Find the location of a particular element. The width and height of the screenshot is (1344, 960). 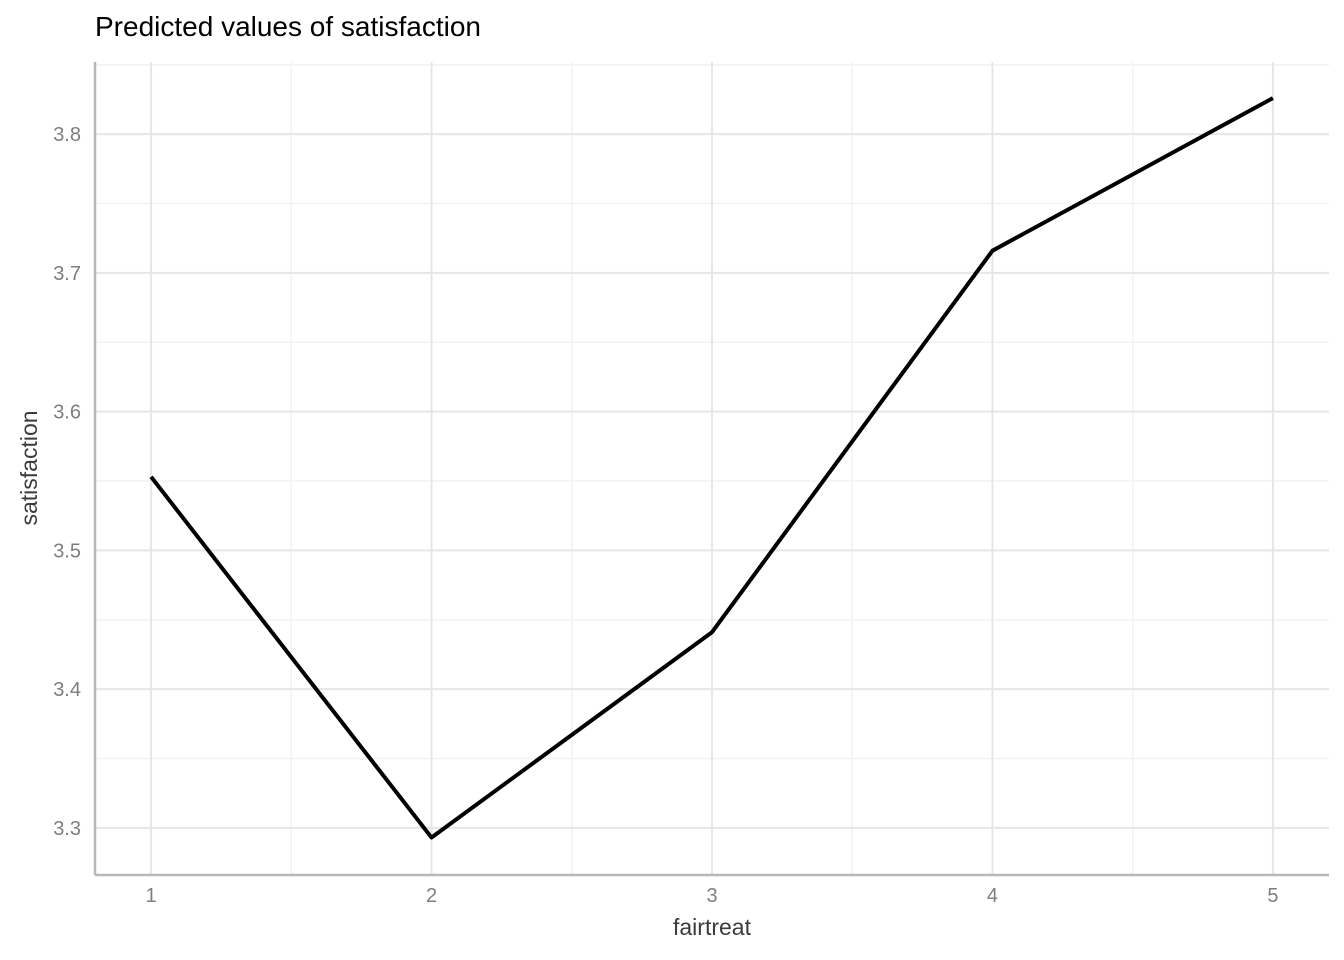

x-tick-label: 3 is located at coordinates (711, 896).